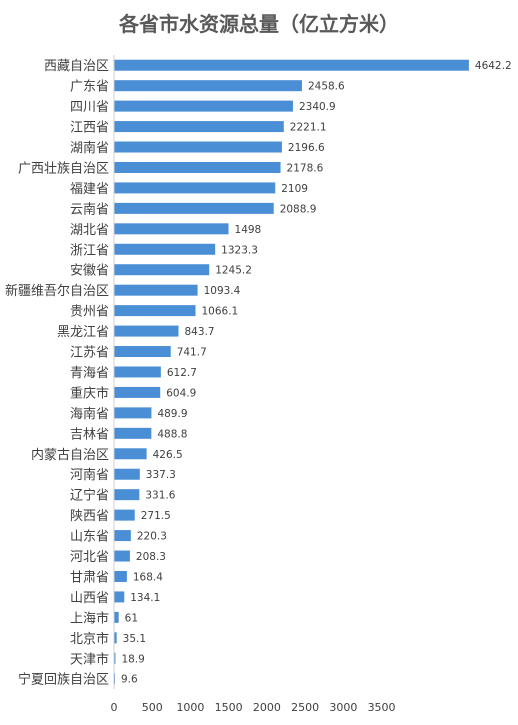  I want to click on category-label: 重庆市, so click(89, 393).